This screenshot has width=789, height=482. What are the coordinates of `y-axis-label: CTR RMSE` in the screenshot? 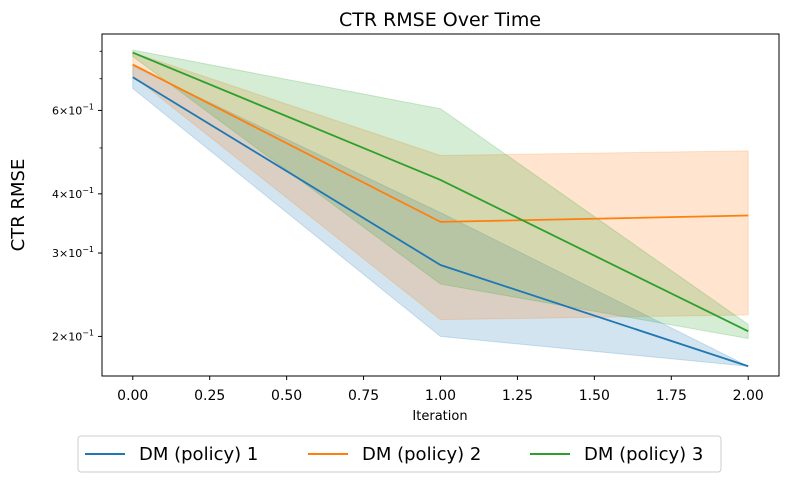 It's located at (18, 205).